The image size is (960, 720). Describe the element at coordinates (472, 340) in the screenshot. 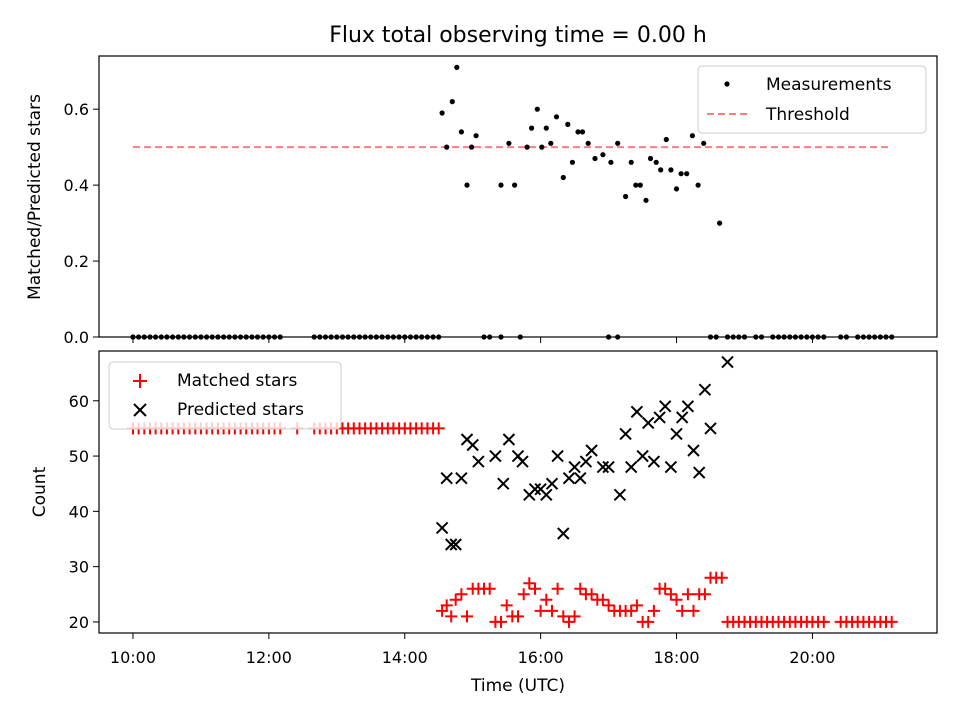

I see `top-x-ticks` at that location.